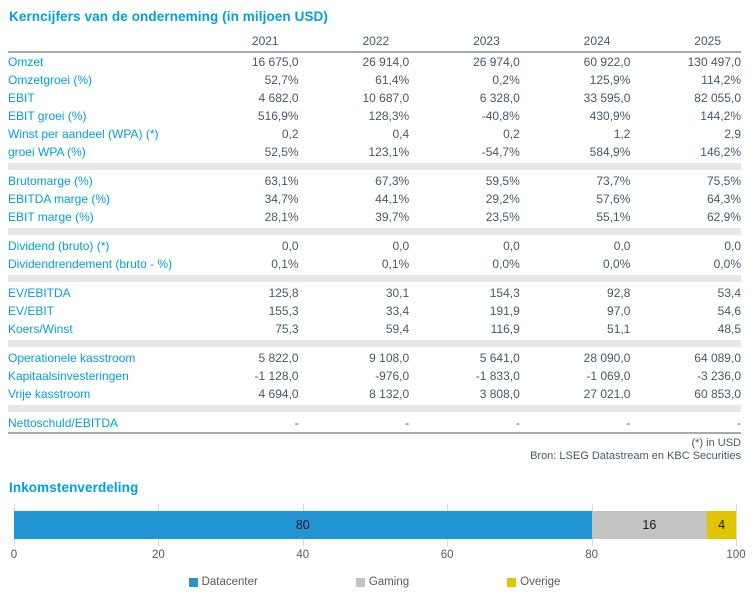 The height and width of the screenshot is (595, 753). I want to click on cell-value: 28 090,0, so click(607, 357).